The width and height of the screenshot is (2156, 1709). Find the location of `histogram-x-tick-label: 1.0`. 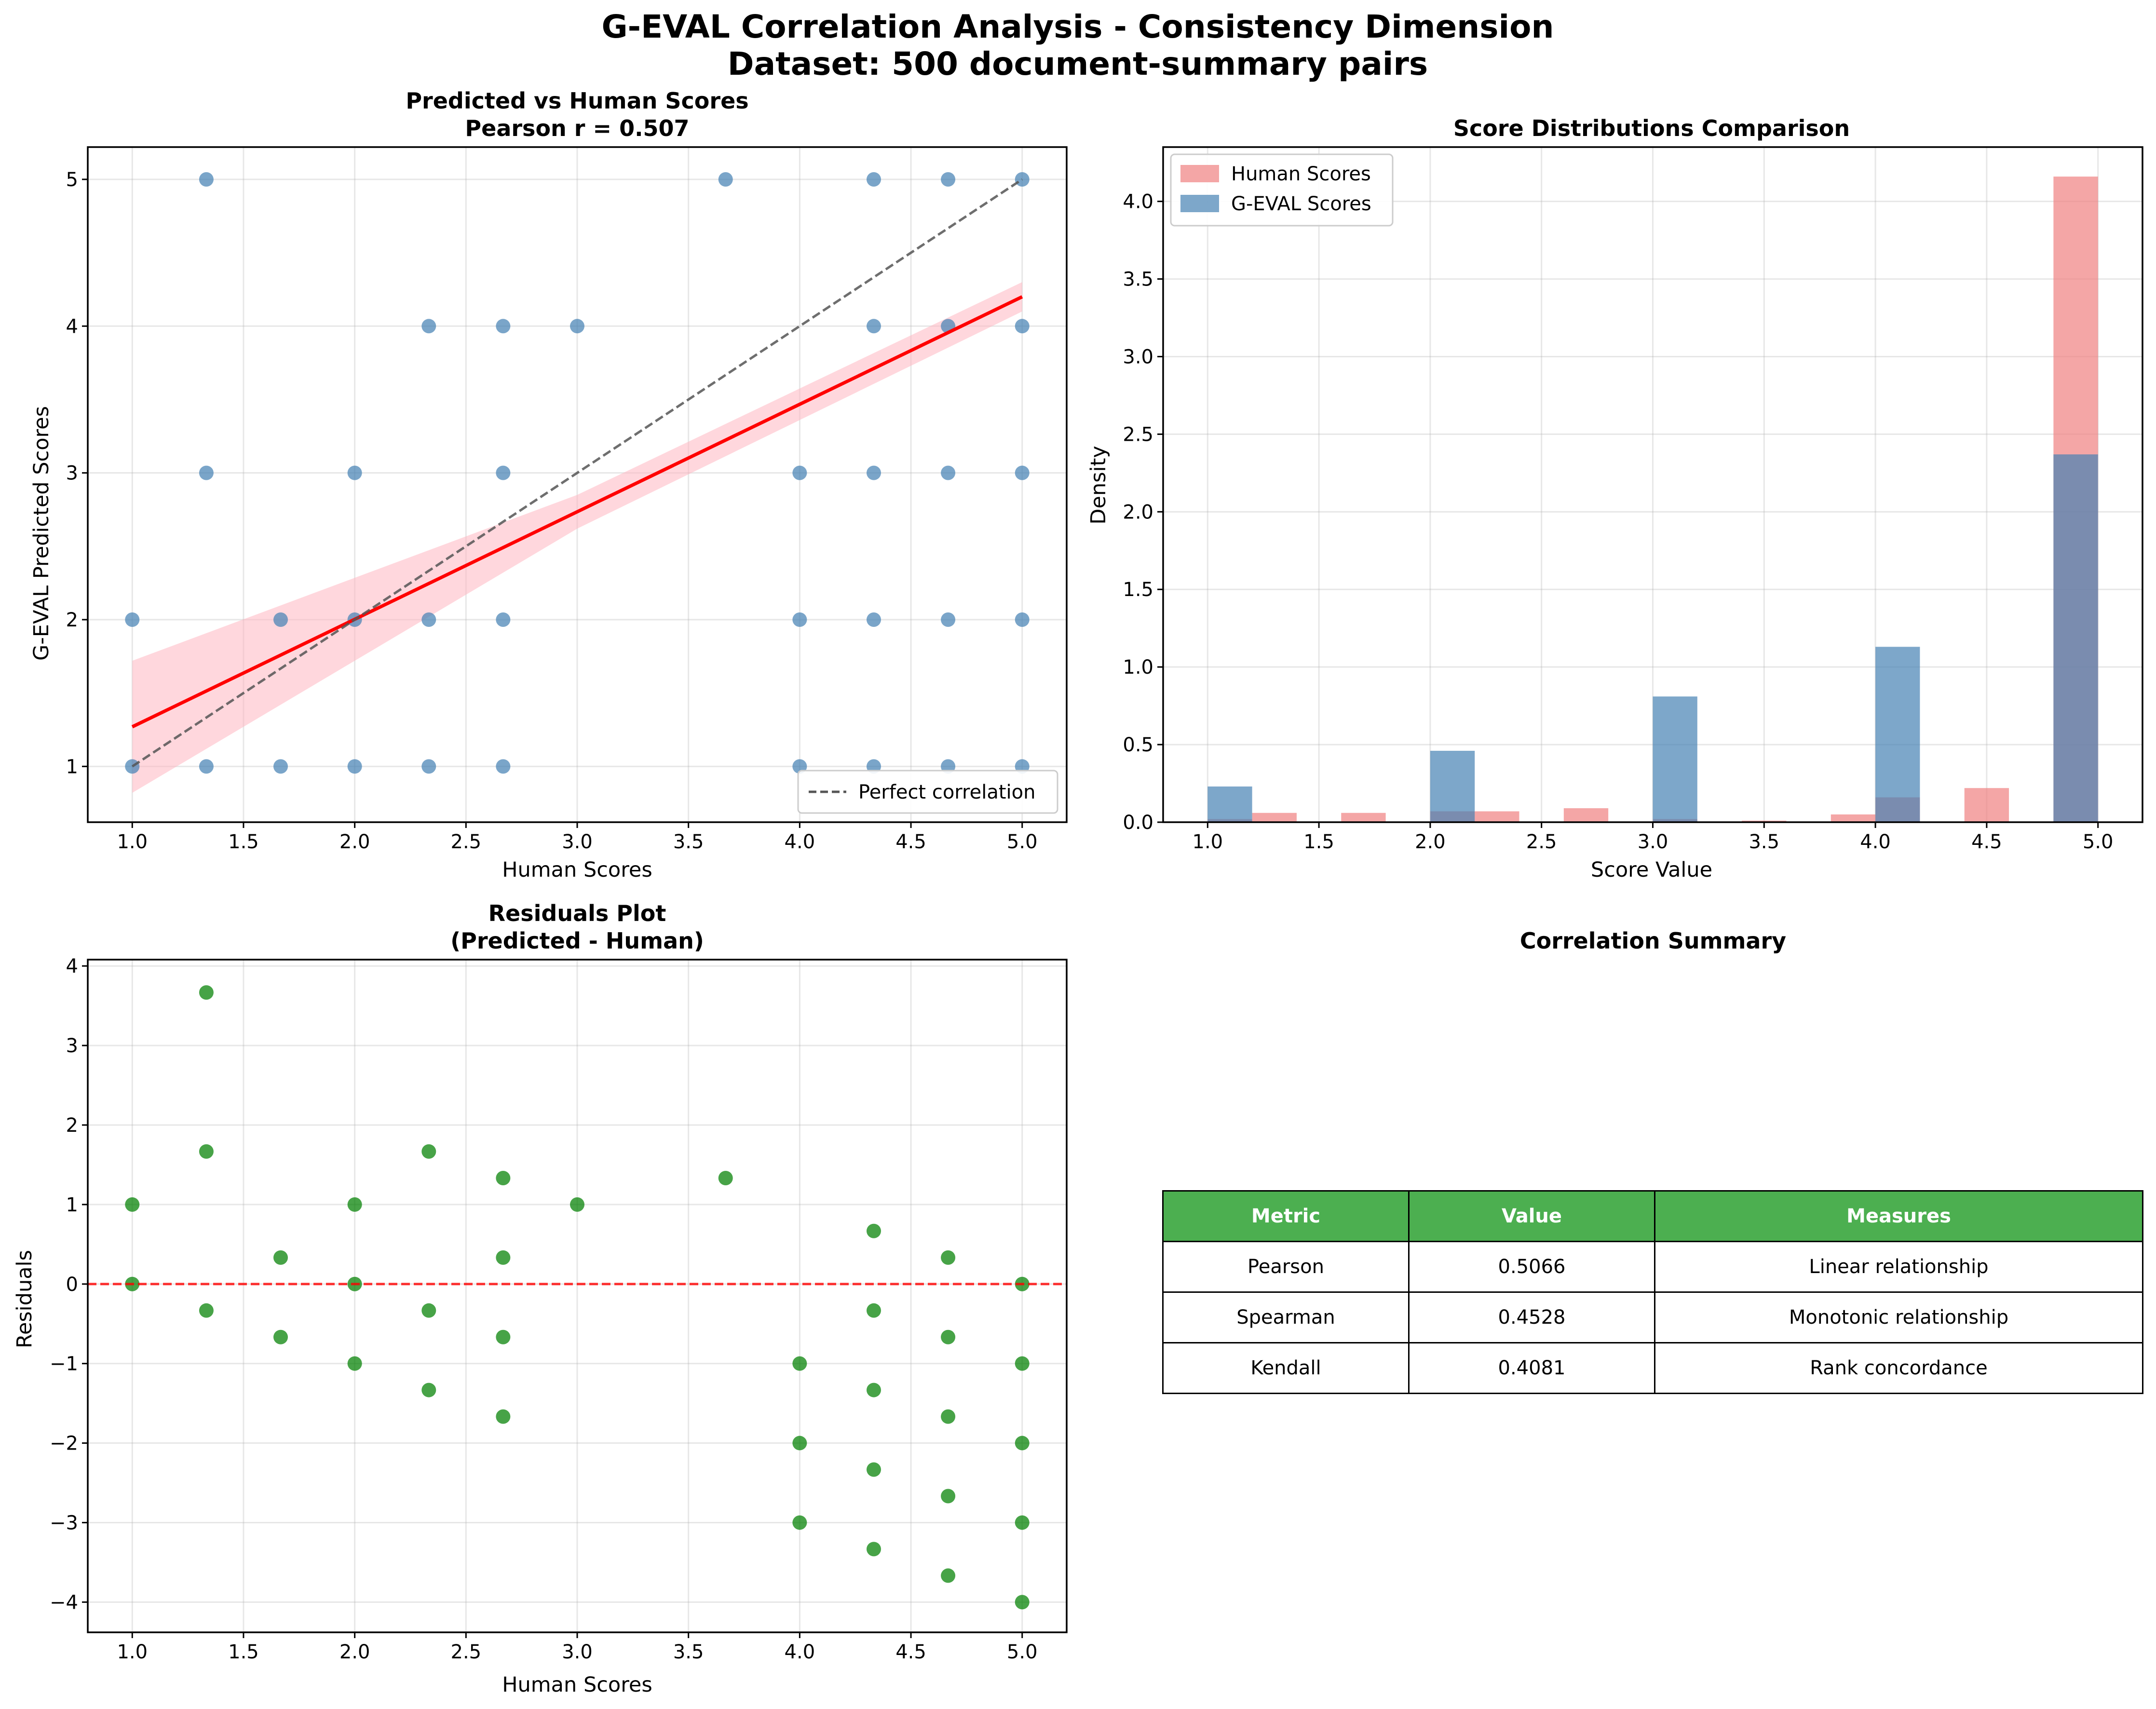

histogram-x-tick-label: 1.0 is located at coordinates (1208, 842).